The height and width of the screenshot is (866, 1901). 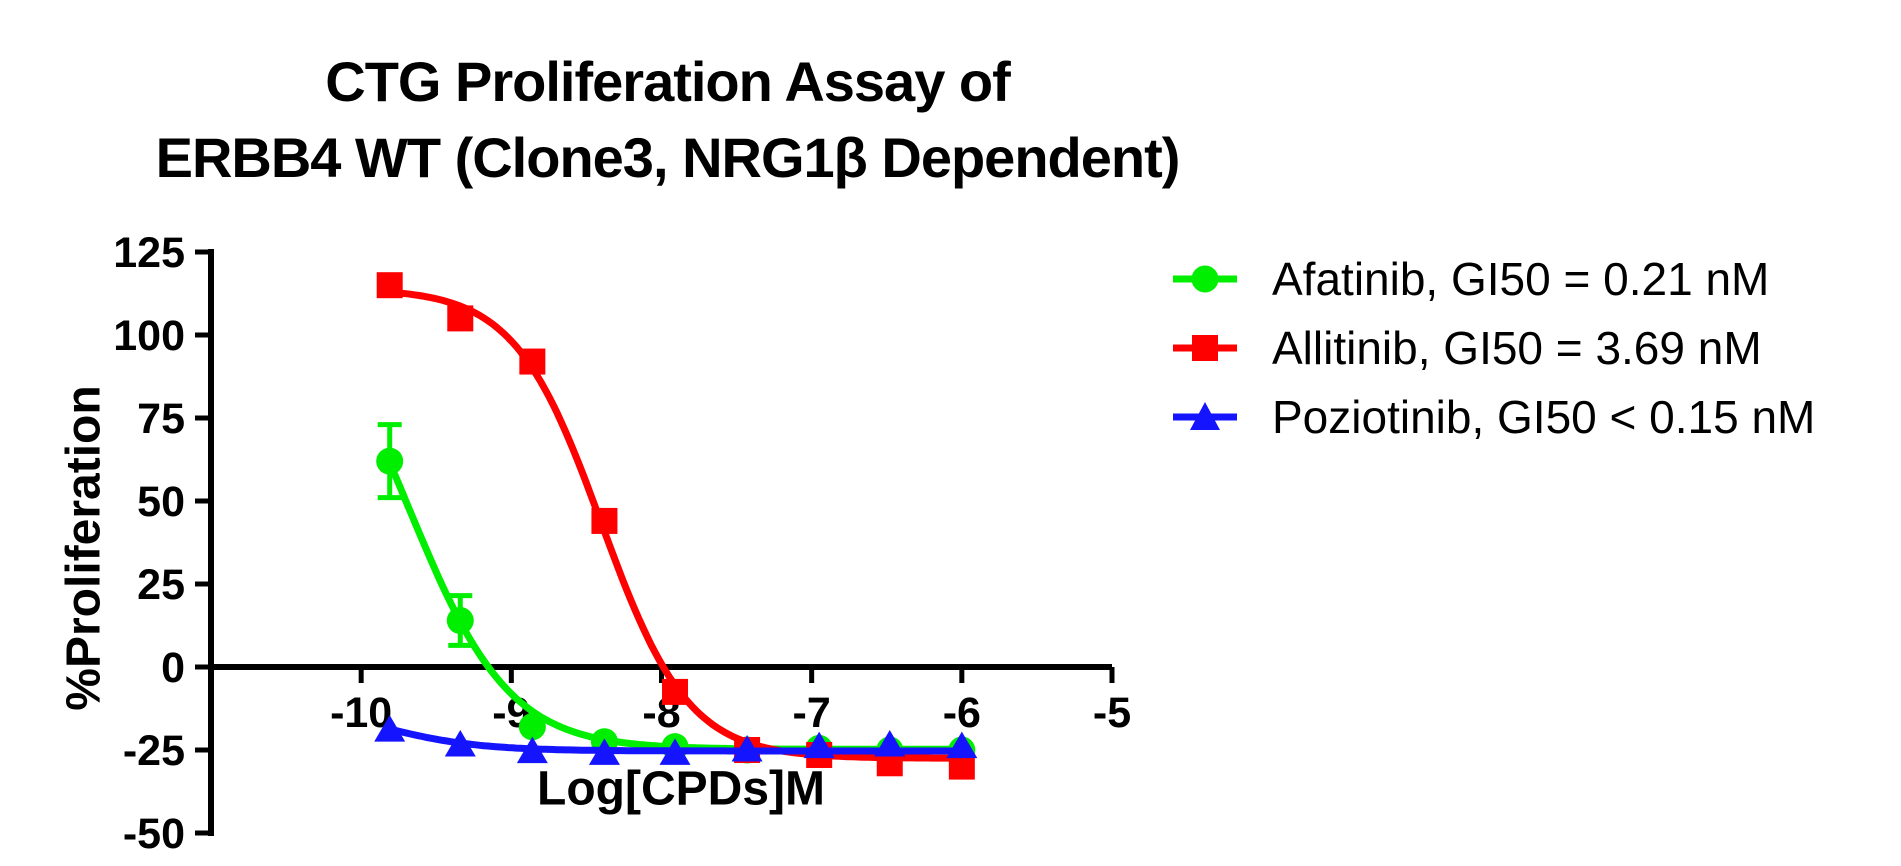 What do you see at coordinates (668, 157) in the screenshot?
I see `chart-title-line-2: ERBB4 WT (Clone3, NRG1β Dependent)` at bounding box center [668, 157].